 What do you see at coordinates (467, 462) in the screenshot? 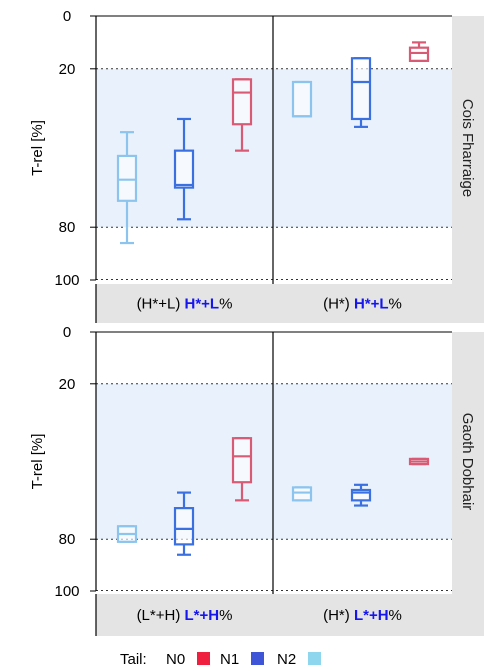
I see `facet-strip-label-1: Gaoth Dobhair` at bounding box center [467, 462].